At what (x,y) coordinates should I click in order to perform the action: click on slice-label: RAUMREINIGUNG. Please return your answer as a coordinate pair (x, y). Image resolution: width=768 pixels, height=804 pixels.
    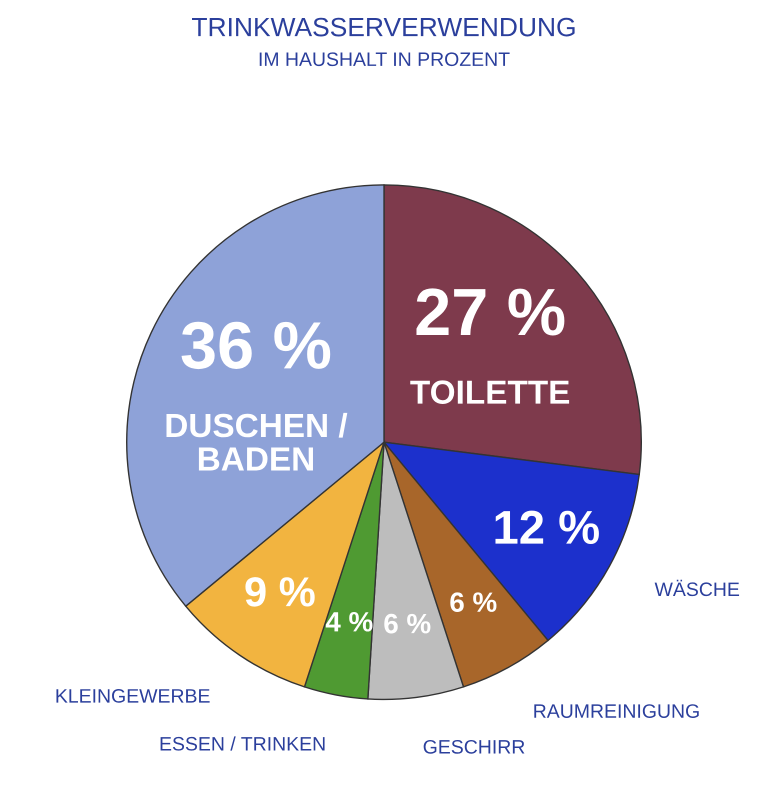
    Looking at the image, I should click on (616, 711).